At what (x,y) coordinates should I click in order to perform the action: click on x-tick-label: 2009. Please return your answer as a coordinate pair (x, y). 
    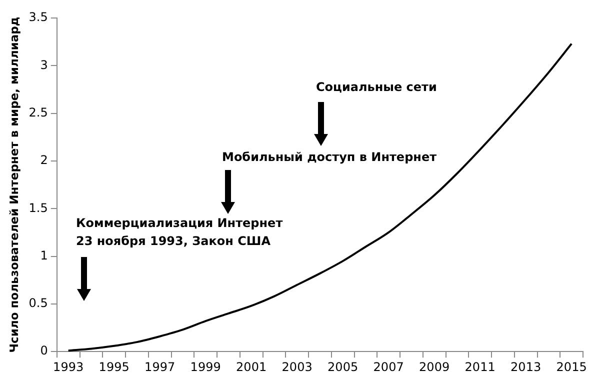
    Looking at the image, I should click on (434, 367).